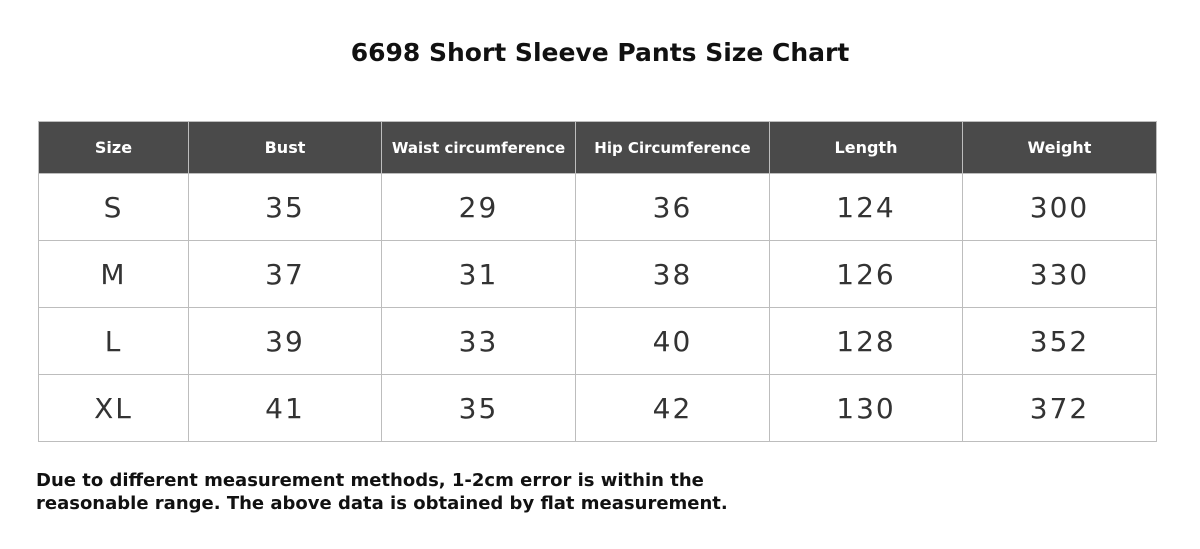 The image size is (1200, 549). What do you see at coordinates (672, 207) in the screenshot?
I see `table-cell: 36` at bounding box center [672, 207].